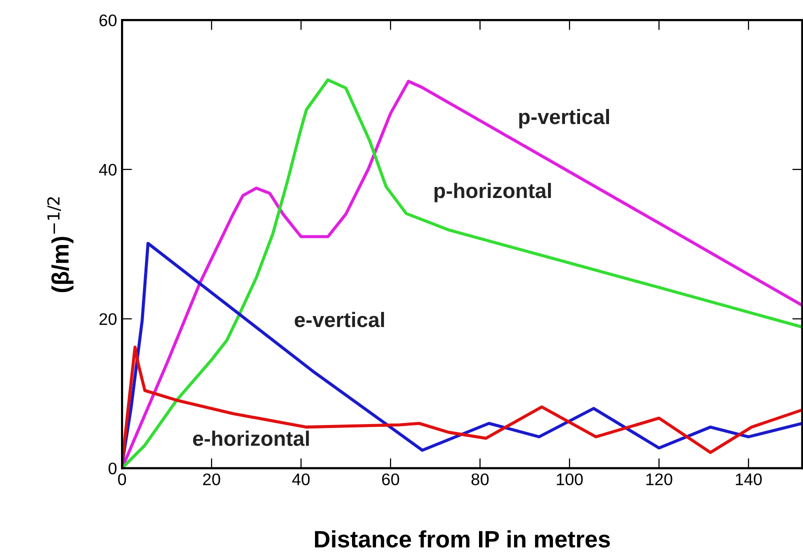 The width and height of the screenshot is (803, 558). I want to click on x-tick-label: 0, so click(122, 479).